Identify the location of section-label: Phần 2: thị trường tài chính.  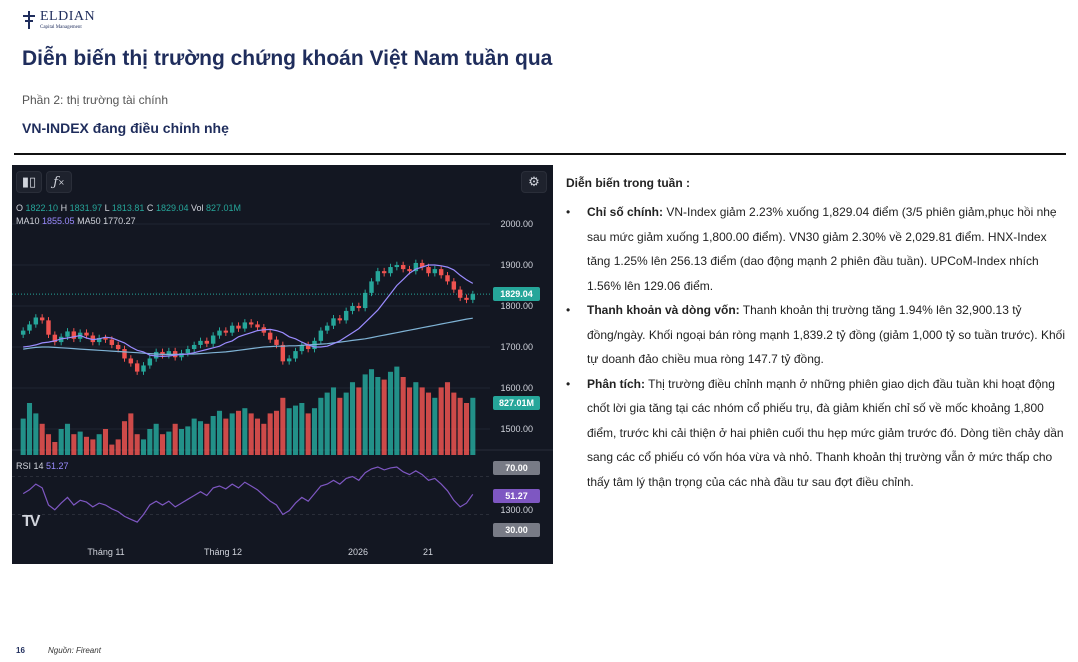
(95, 100).